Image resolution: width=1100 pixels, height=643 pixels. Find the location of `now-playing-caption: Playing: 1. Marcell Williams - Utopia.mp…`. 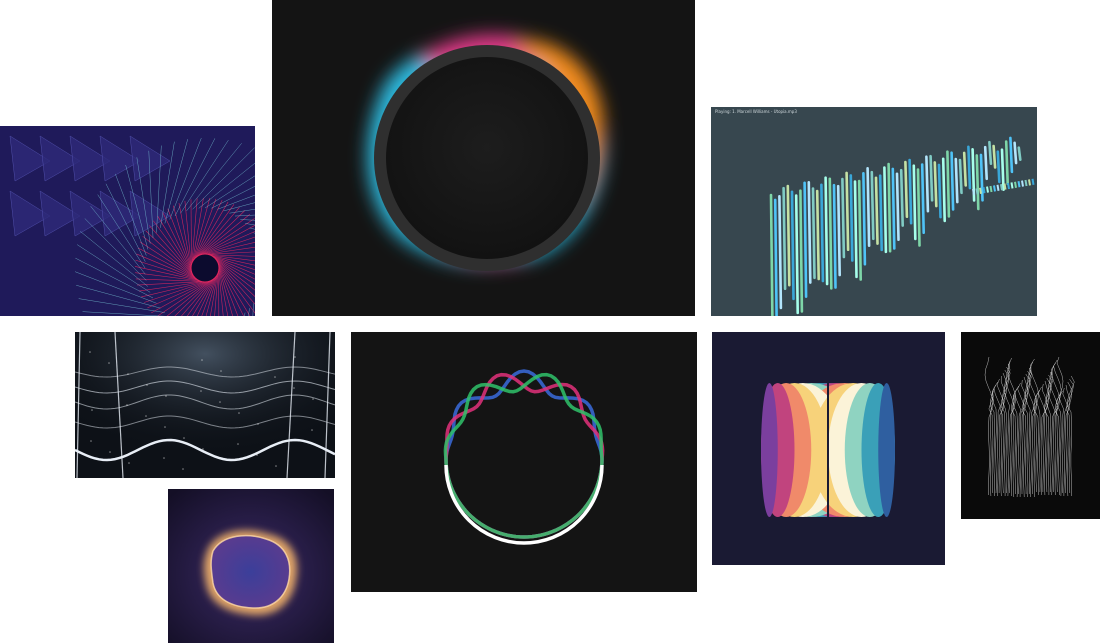

now-playing-caption: Playing: 1. Marcell Williams - Utopia.mp… is located at coordinates (756, 111).